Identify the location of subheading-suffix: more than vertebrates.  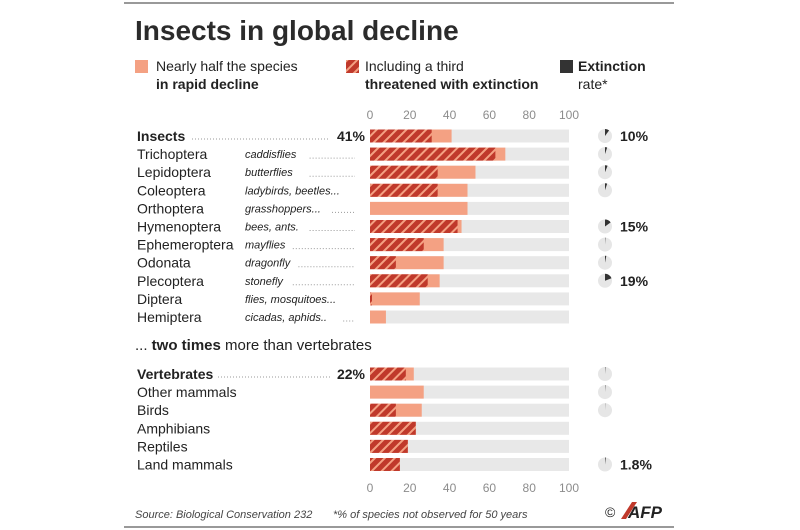
(296, 345).